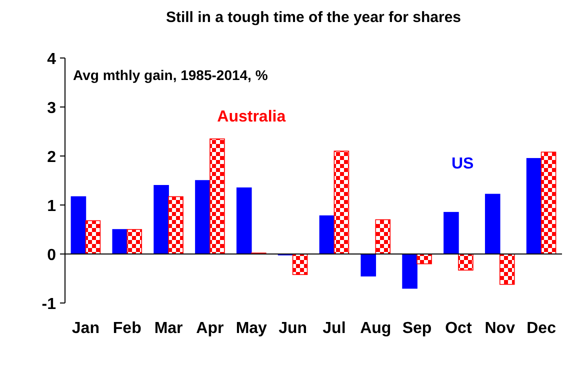  I want to click on chart-title: Still in a tough time of the year for shares, so click(314, 17).